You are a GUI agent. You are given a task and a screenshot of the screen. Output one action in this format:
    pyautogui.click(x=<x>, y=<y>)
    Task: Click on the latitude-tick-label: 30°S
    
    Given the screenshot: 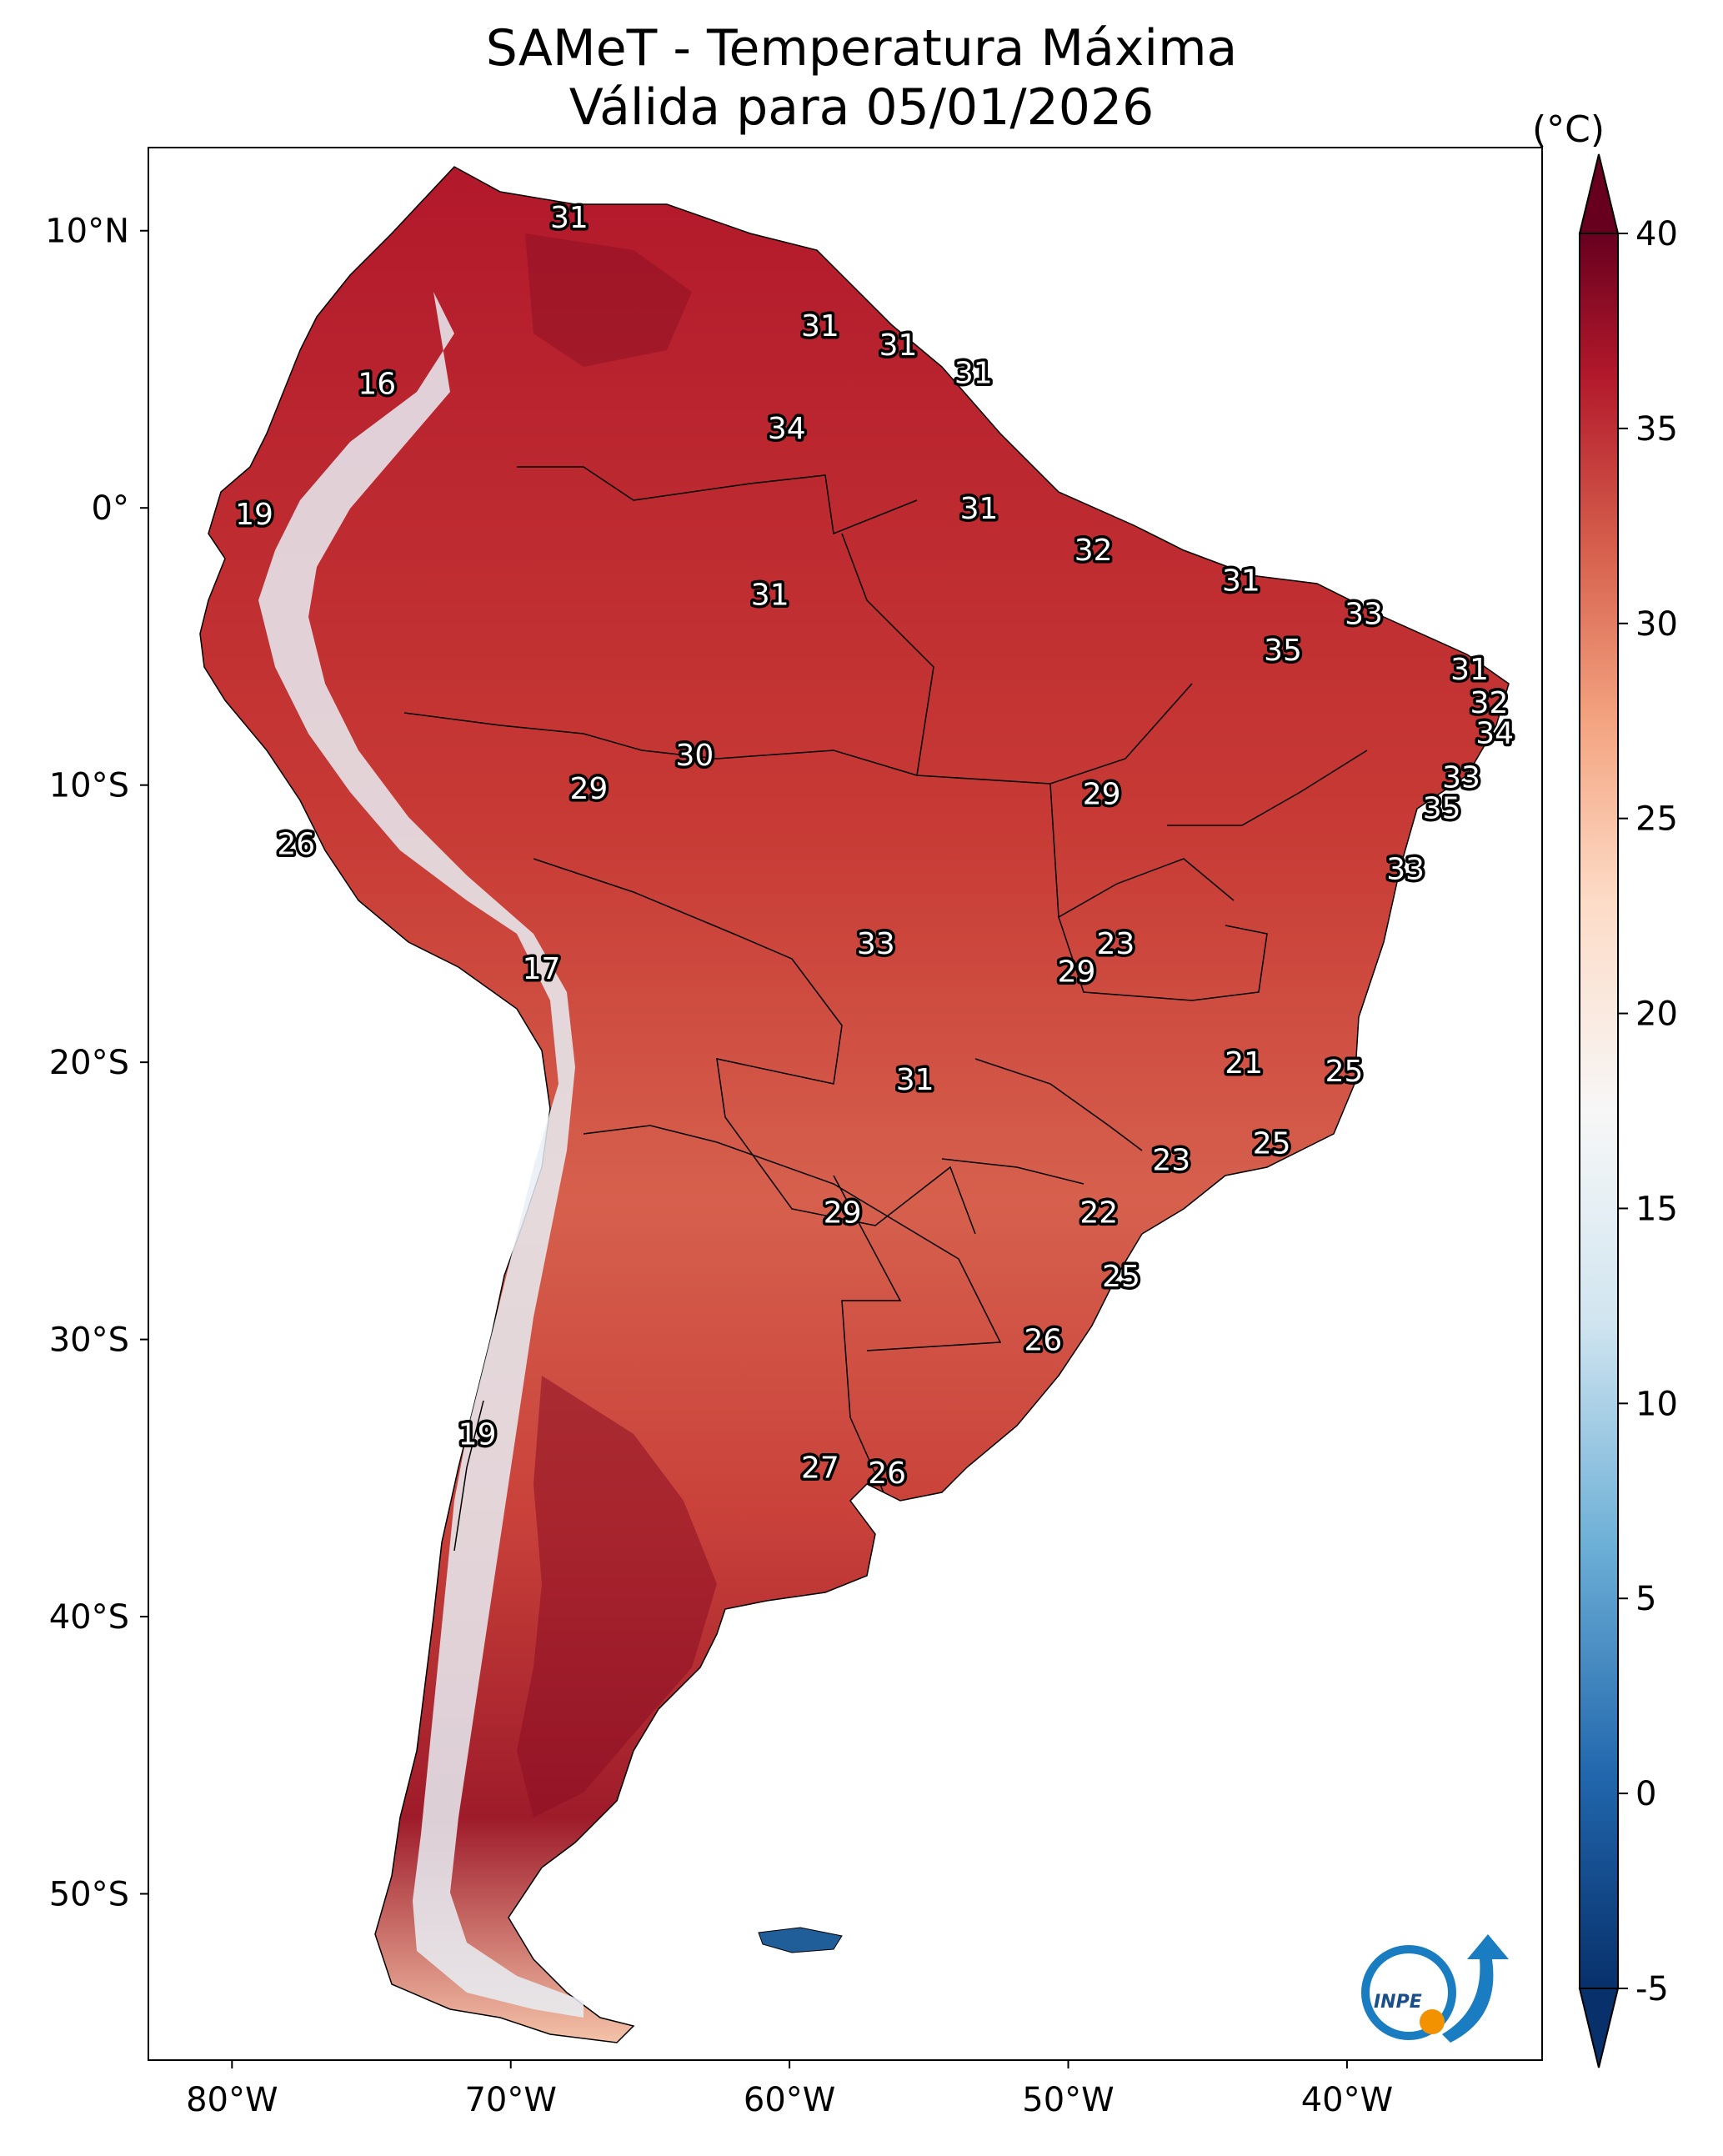 What is the action you would take?
    pyautogui.click(x=89, y=1340)
    